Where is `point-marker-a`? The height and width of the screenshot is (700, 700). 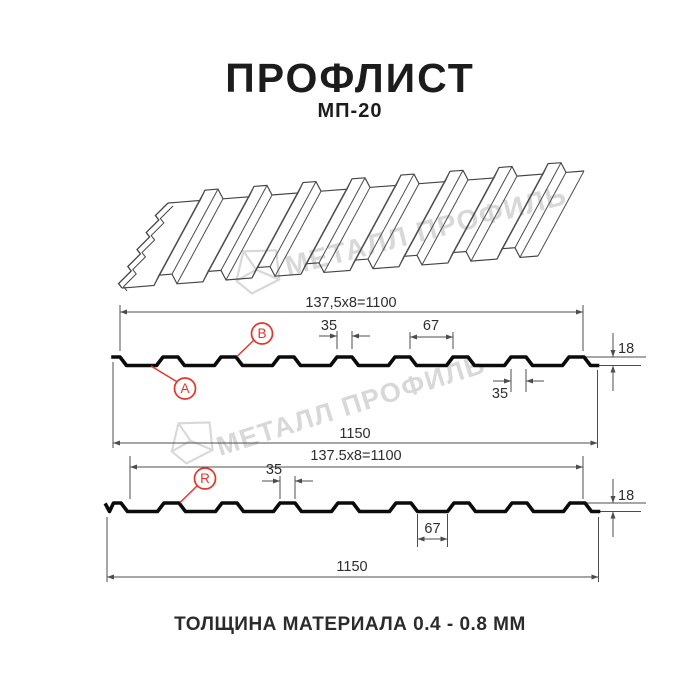 point-marker-a is located at coordinates (185, 388).